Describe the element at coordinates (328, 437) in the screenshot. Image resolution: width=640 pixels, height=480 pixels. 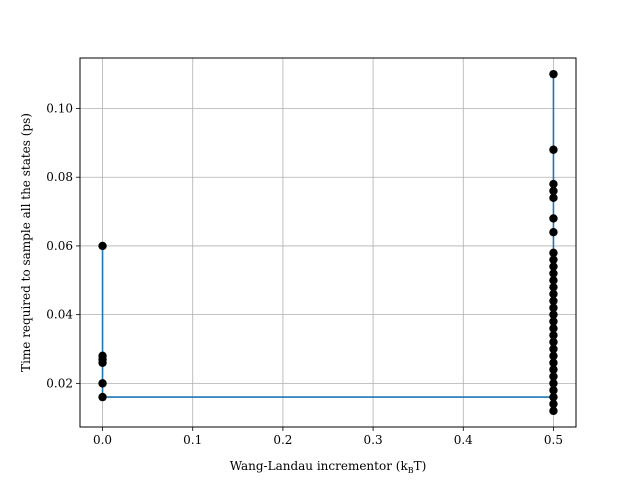
I see `x-axis-ticks: 0.0 0.1 0.2 0.3 0.4 0.5` at that location.